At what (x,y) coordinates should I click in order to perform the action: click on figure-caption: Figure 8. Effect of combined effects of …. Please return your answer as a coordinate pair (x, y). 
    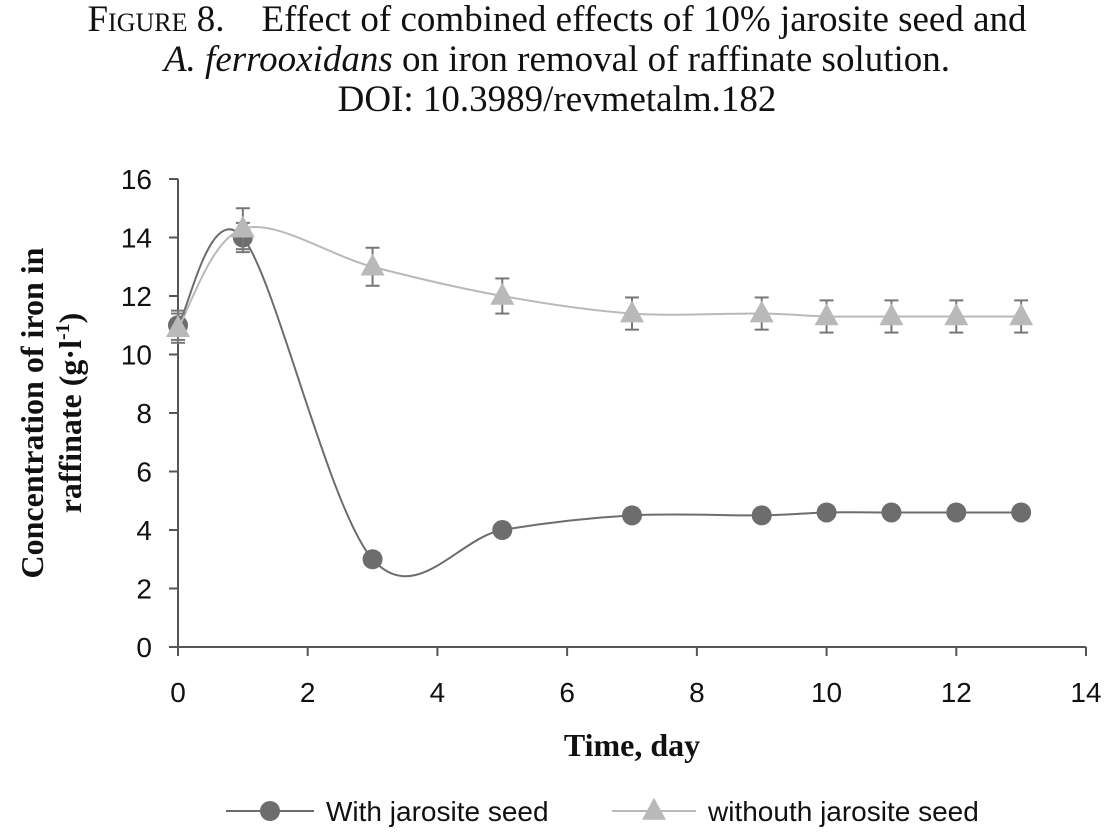
    Looking at the image, I should click on (557, 60).